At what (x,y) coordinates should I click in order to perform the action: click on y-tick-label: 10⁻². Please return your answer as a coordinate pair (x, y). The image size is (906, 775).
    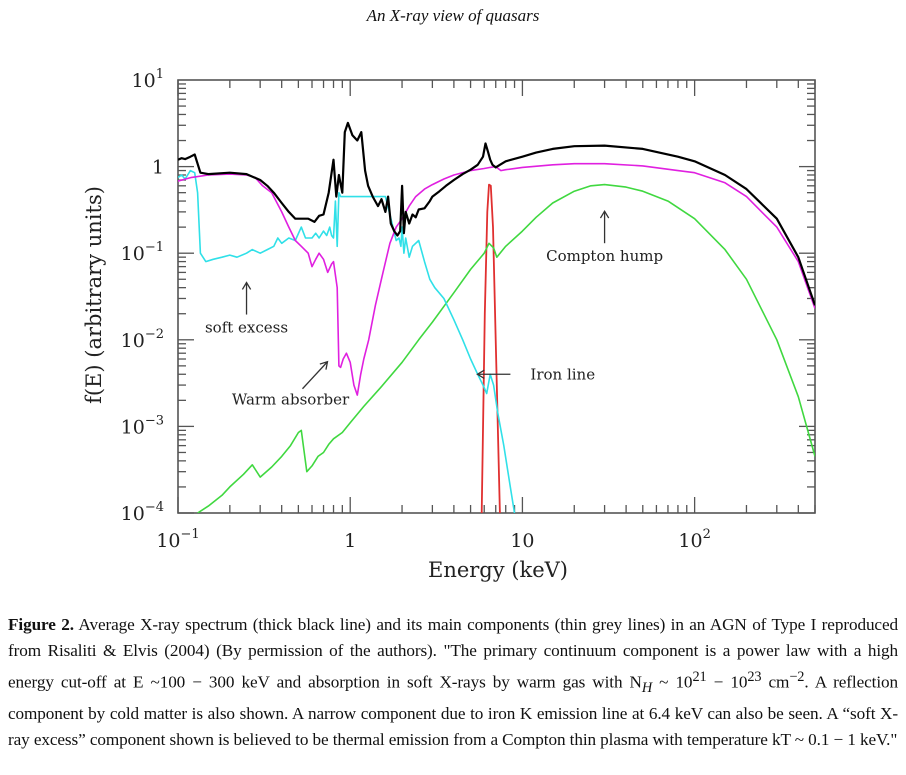
    Looking at the image, I should click on (142, 339).